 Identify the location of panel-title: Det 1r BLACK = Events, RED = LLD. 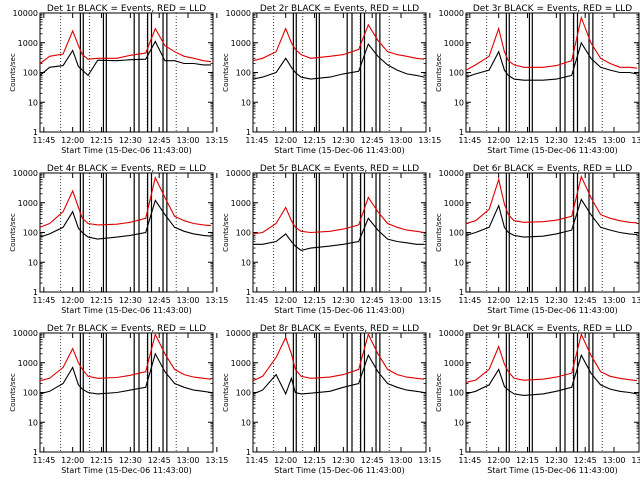
(126, 9).